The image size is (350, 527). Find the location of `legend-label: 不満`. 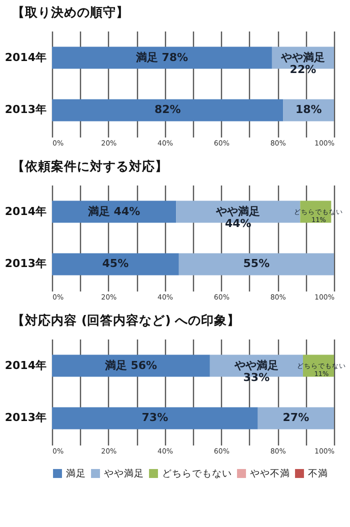

legend-label: 不満 is located at coordinates (318, 474).